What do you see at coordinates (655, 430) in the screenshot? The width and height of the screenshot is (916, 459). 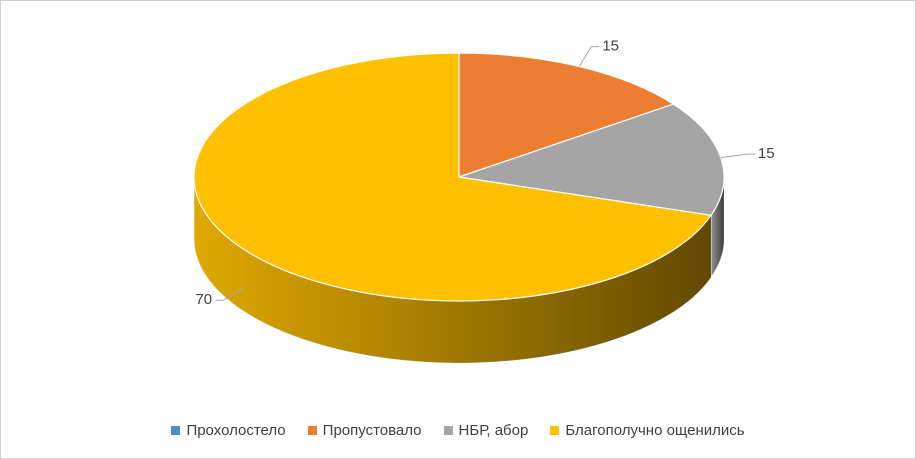 I see `legend-label: Благополучно ощенились` at bounding box center [655, 430].